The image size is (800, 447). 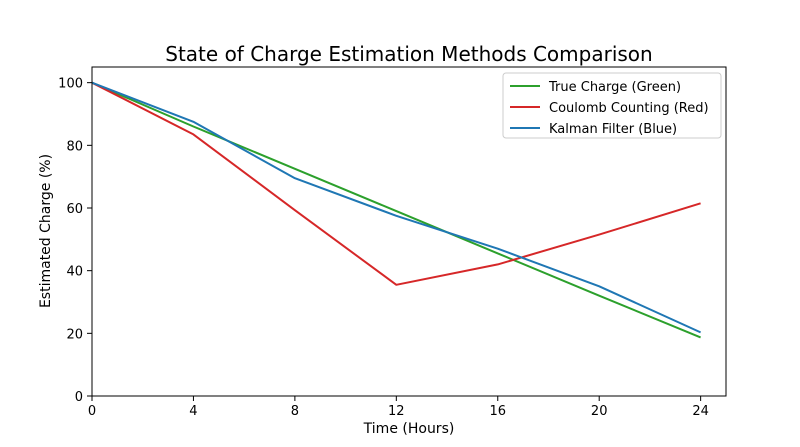 I want to click on x-tick-label: 0, so click(x=92, y=411).